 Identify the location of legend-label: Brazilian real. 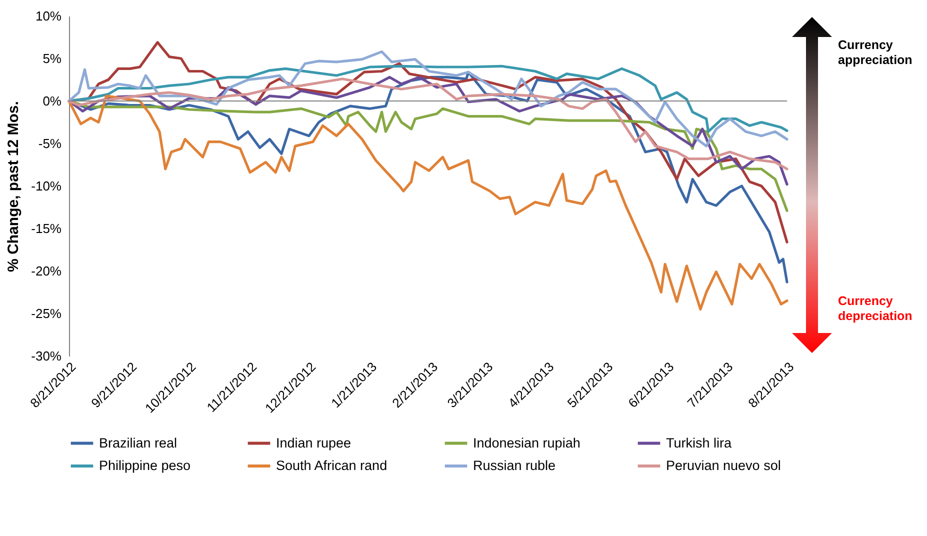
(138, 442).